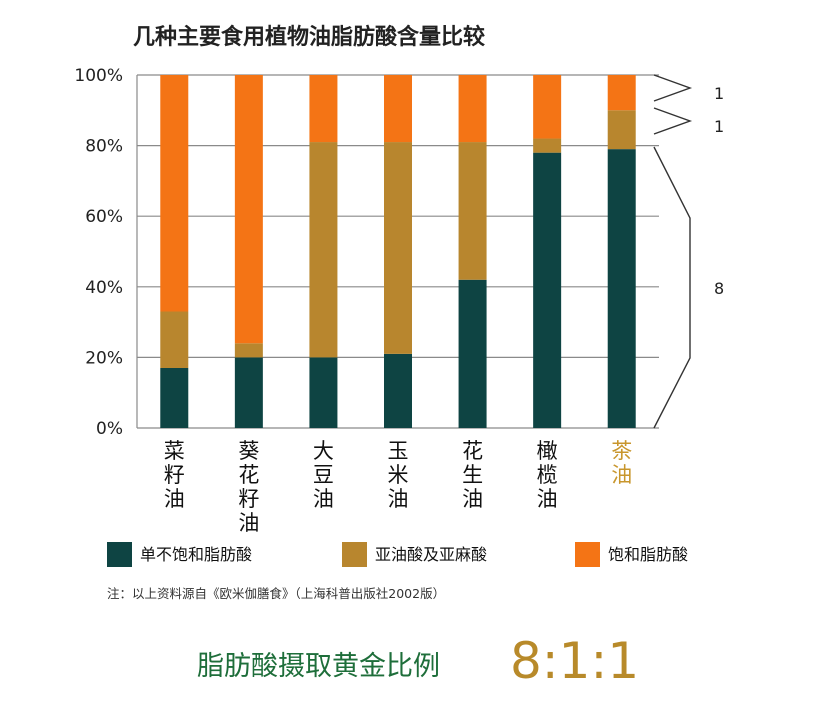 The width and height of the screenshot is (829, 711). I want to click on legend-swatch-mono, so click(119, 554).